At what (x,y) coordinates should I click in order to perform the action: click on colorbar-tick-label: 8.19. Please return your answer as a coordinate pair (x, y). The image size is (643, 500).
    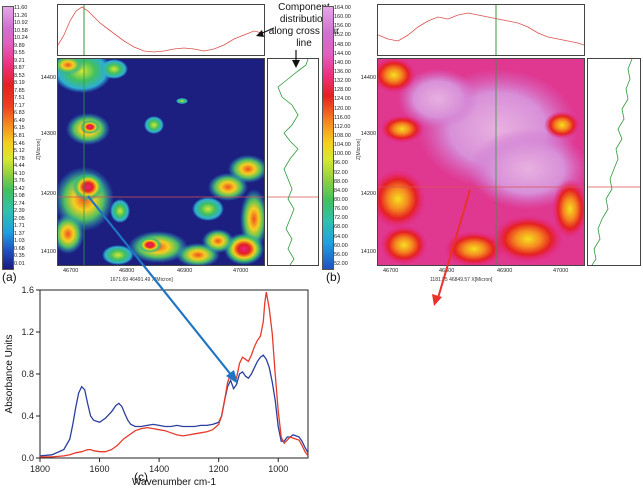
    Looking at the image, I should click on (19, 83).